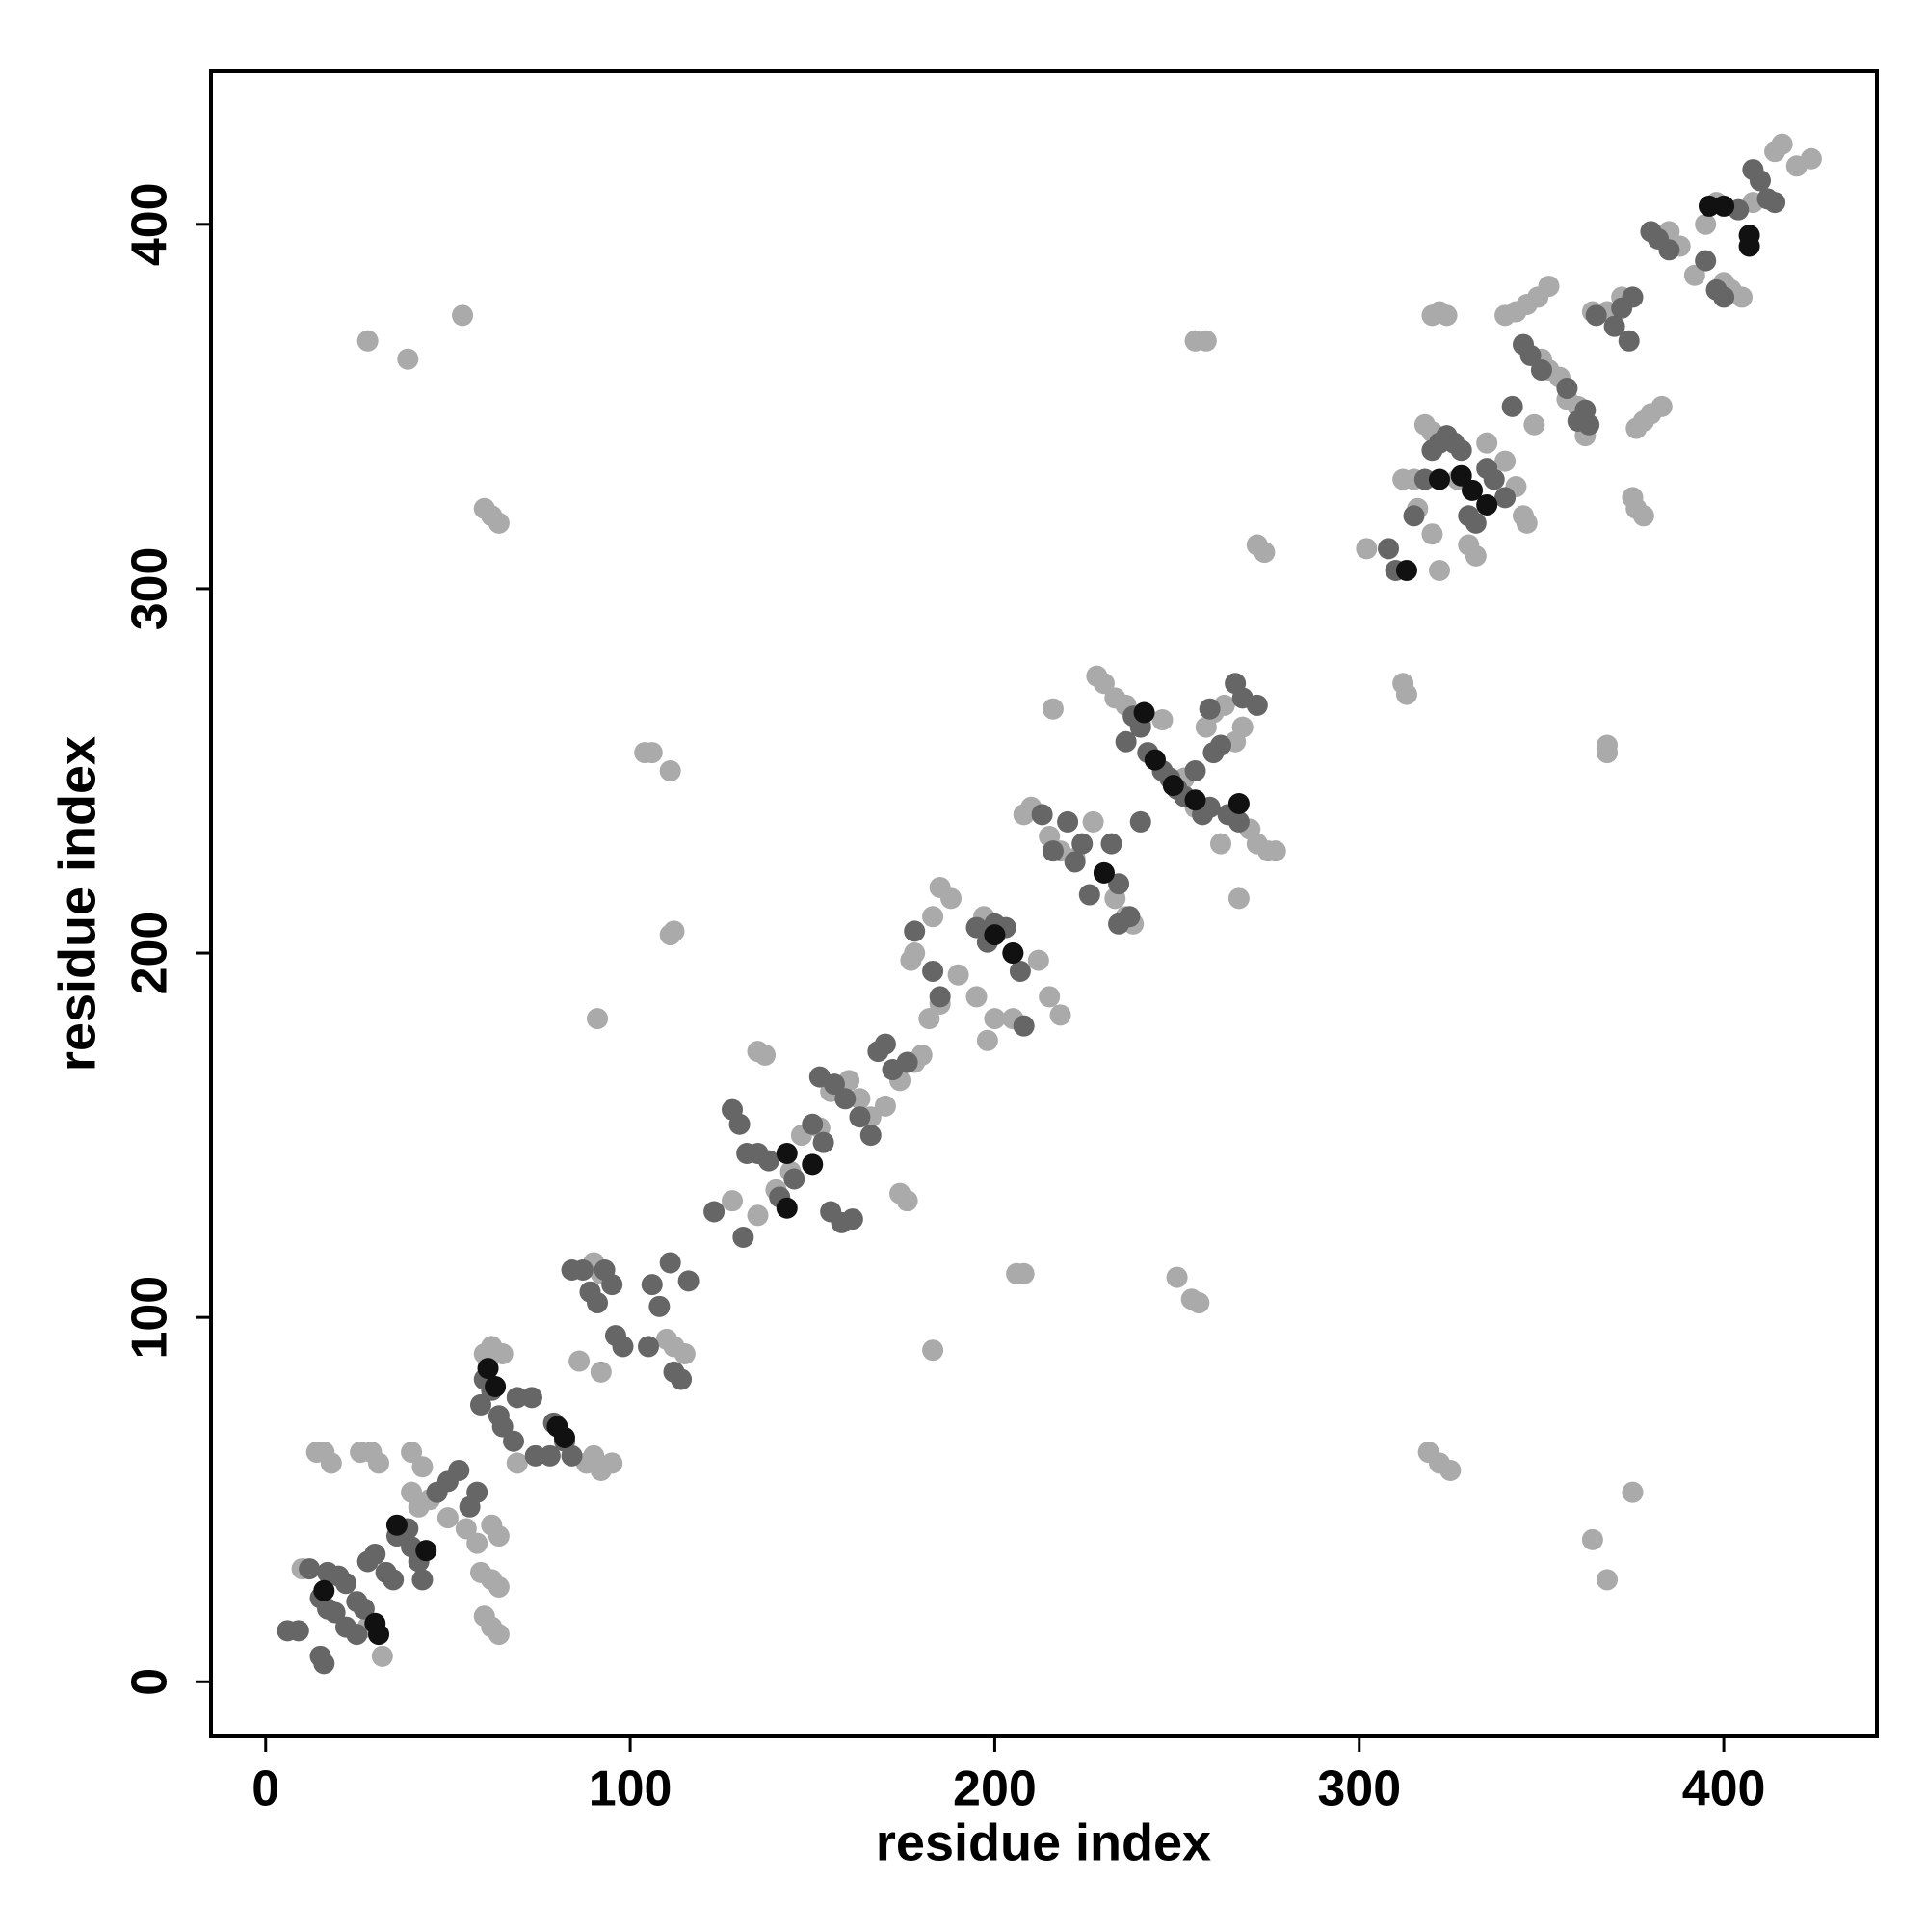 This screenshot has width=1927, height=1932. I want to click on y-tick-label: 300, so click(150, 589).